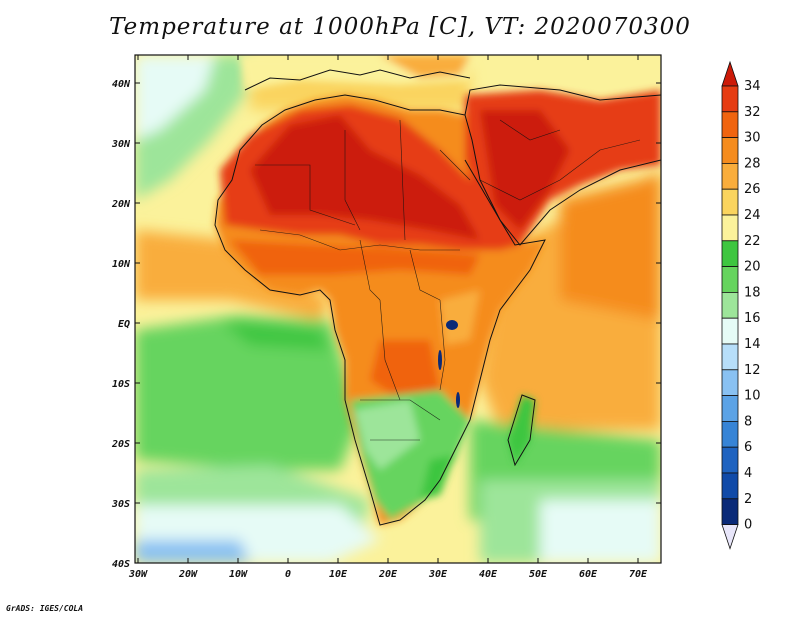 Image resolution: width=800 pixels, height=618 pixels. What do you see at coordinates (748, 473) in the screenshot?
I see `colorbar-label: 4` at bounding box center [748, 473].